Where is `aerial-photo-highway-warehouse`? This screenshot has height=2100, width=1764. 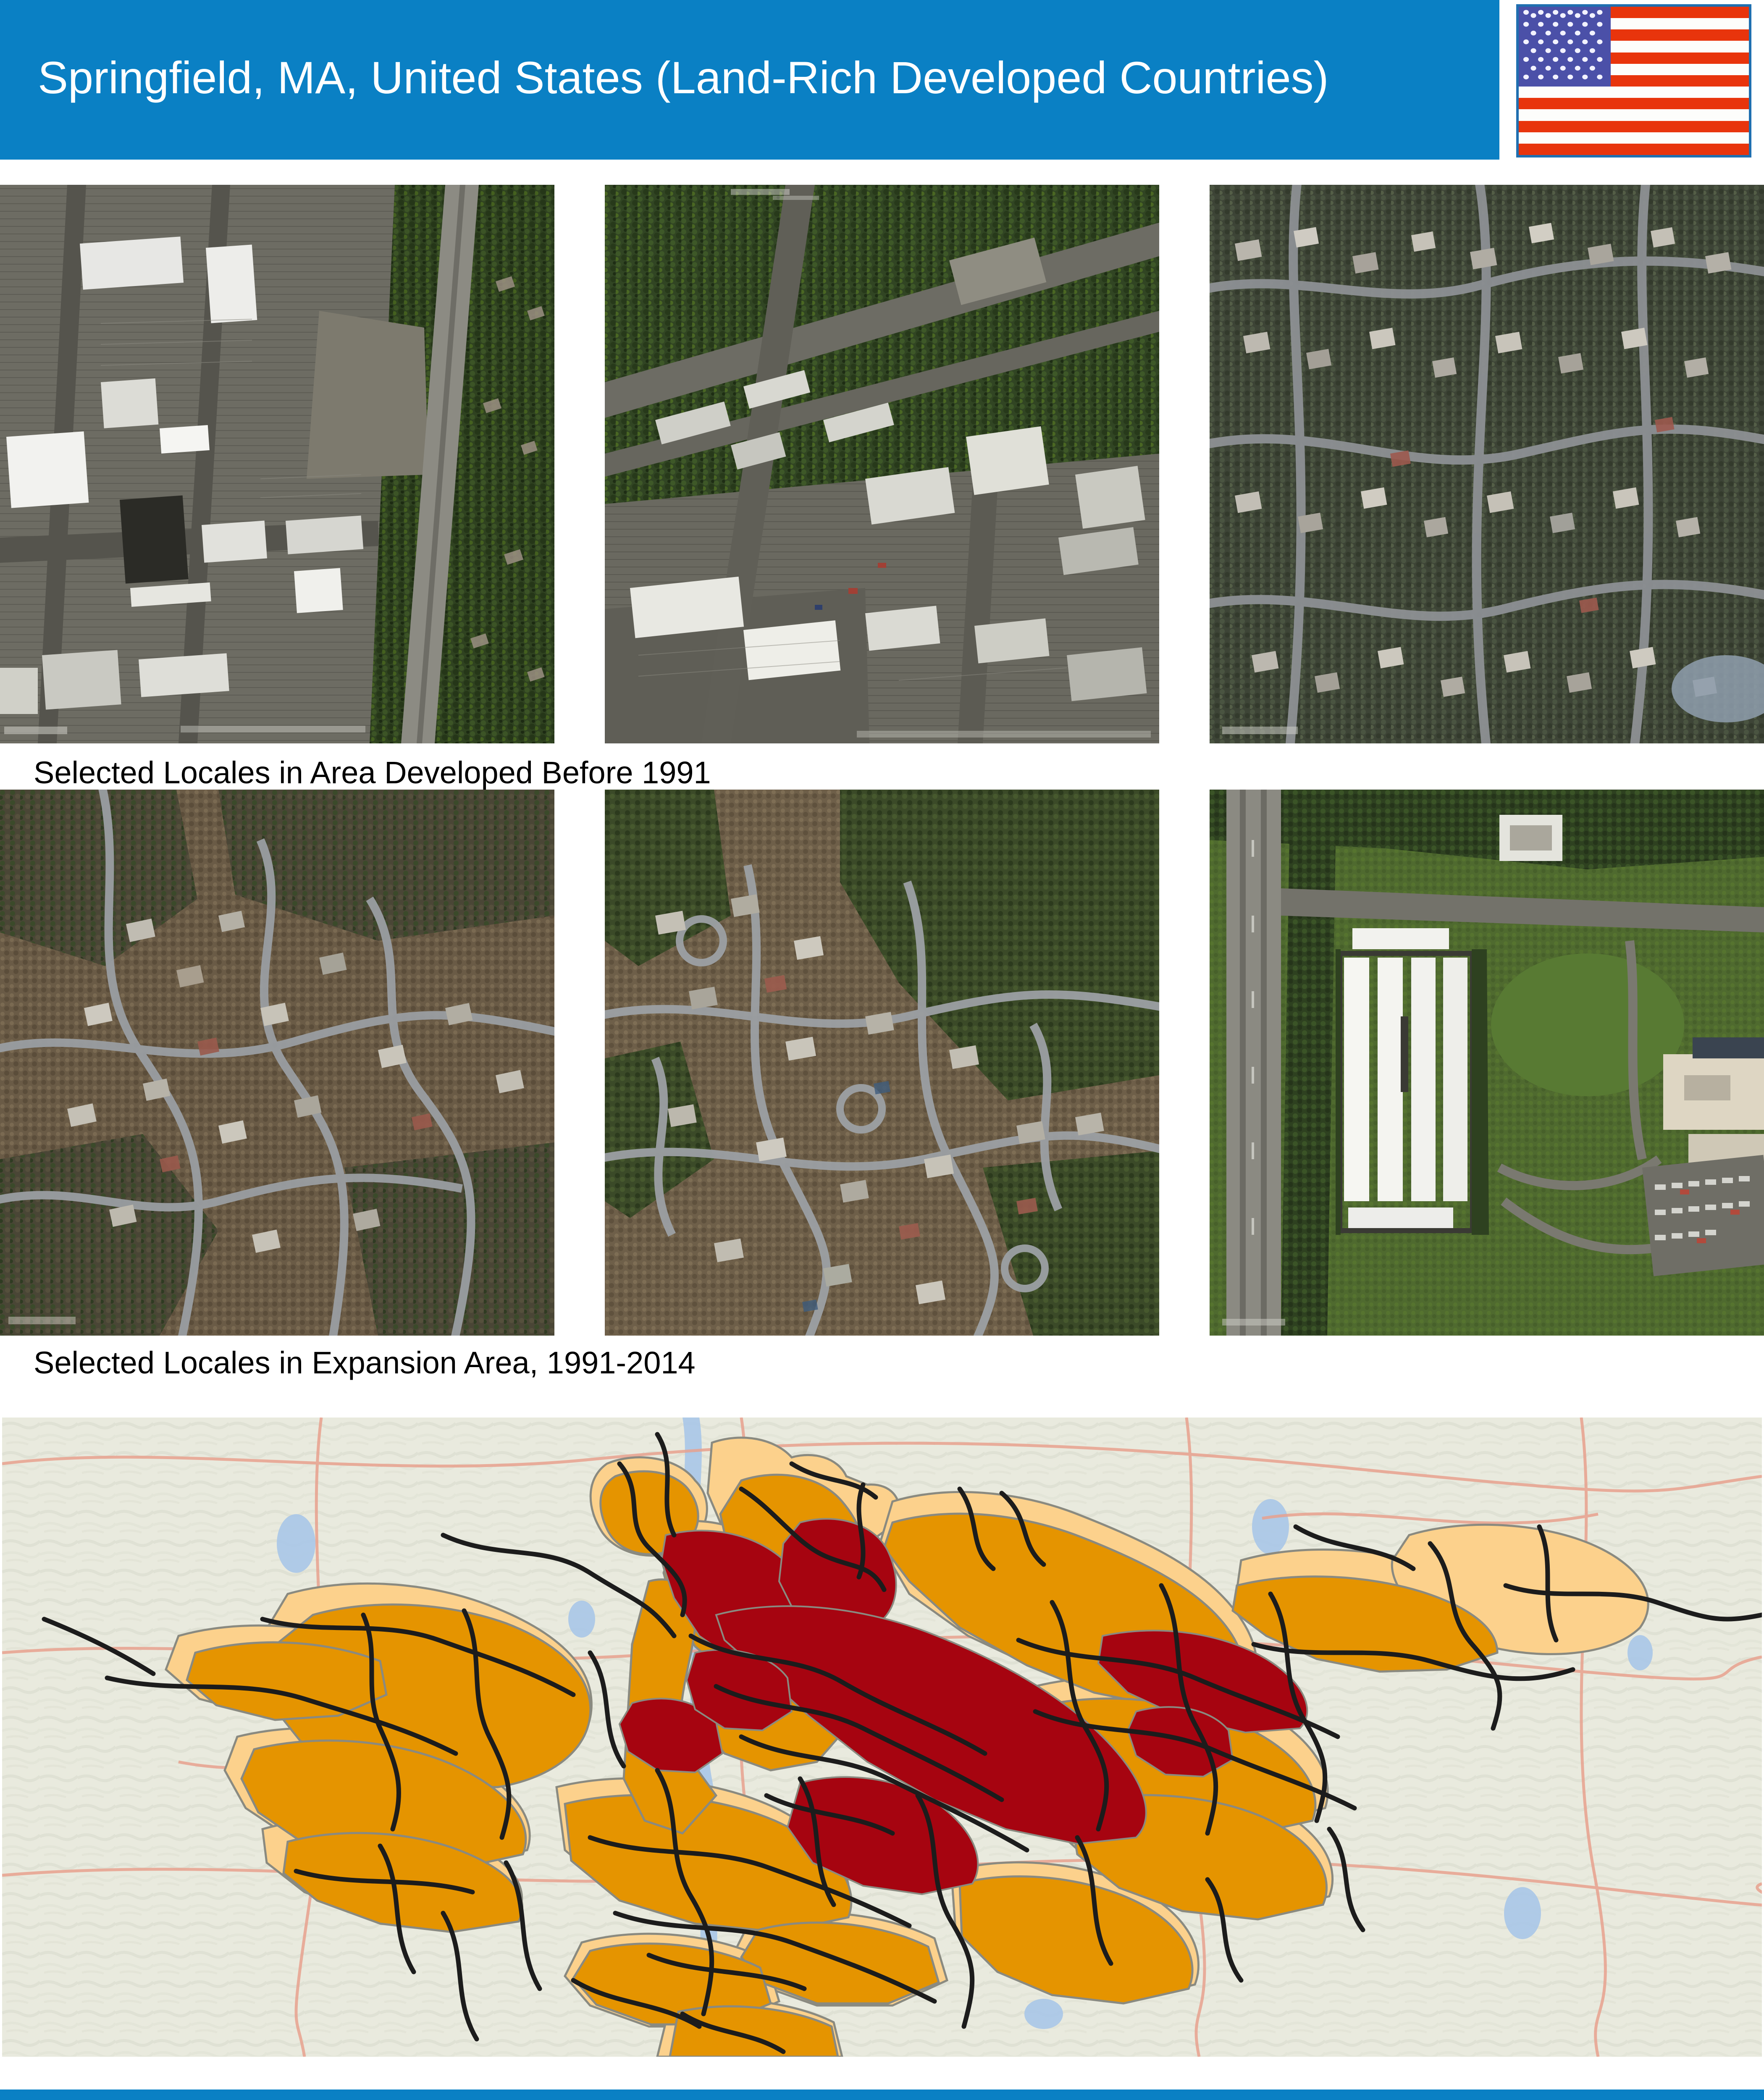 aerial-photo-highway-warehouse is located at coordinates (1487, 1063).